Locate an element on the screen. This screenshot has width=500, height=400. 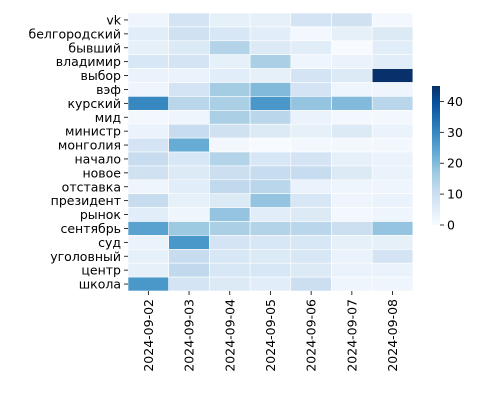
y-tick-label: белгородский is located at coordinates (75, 33).